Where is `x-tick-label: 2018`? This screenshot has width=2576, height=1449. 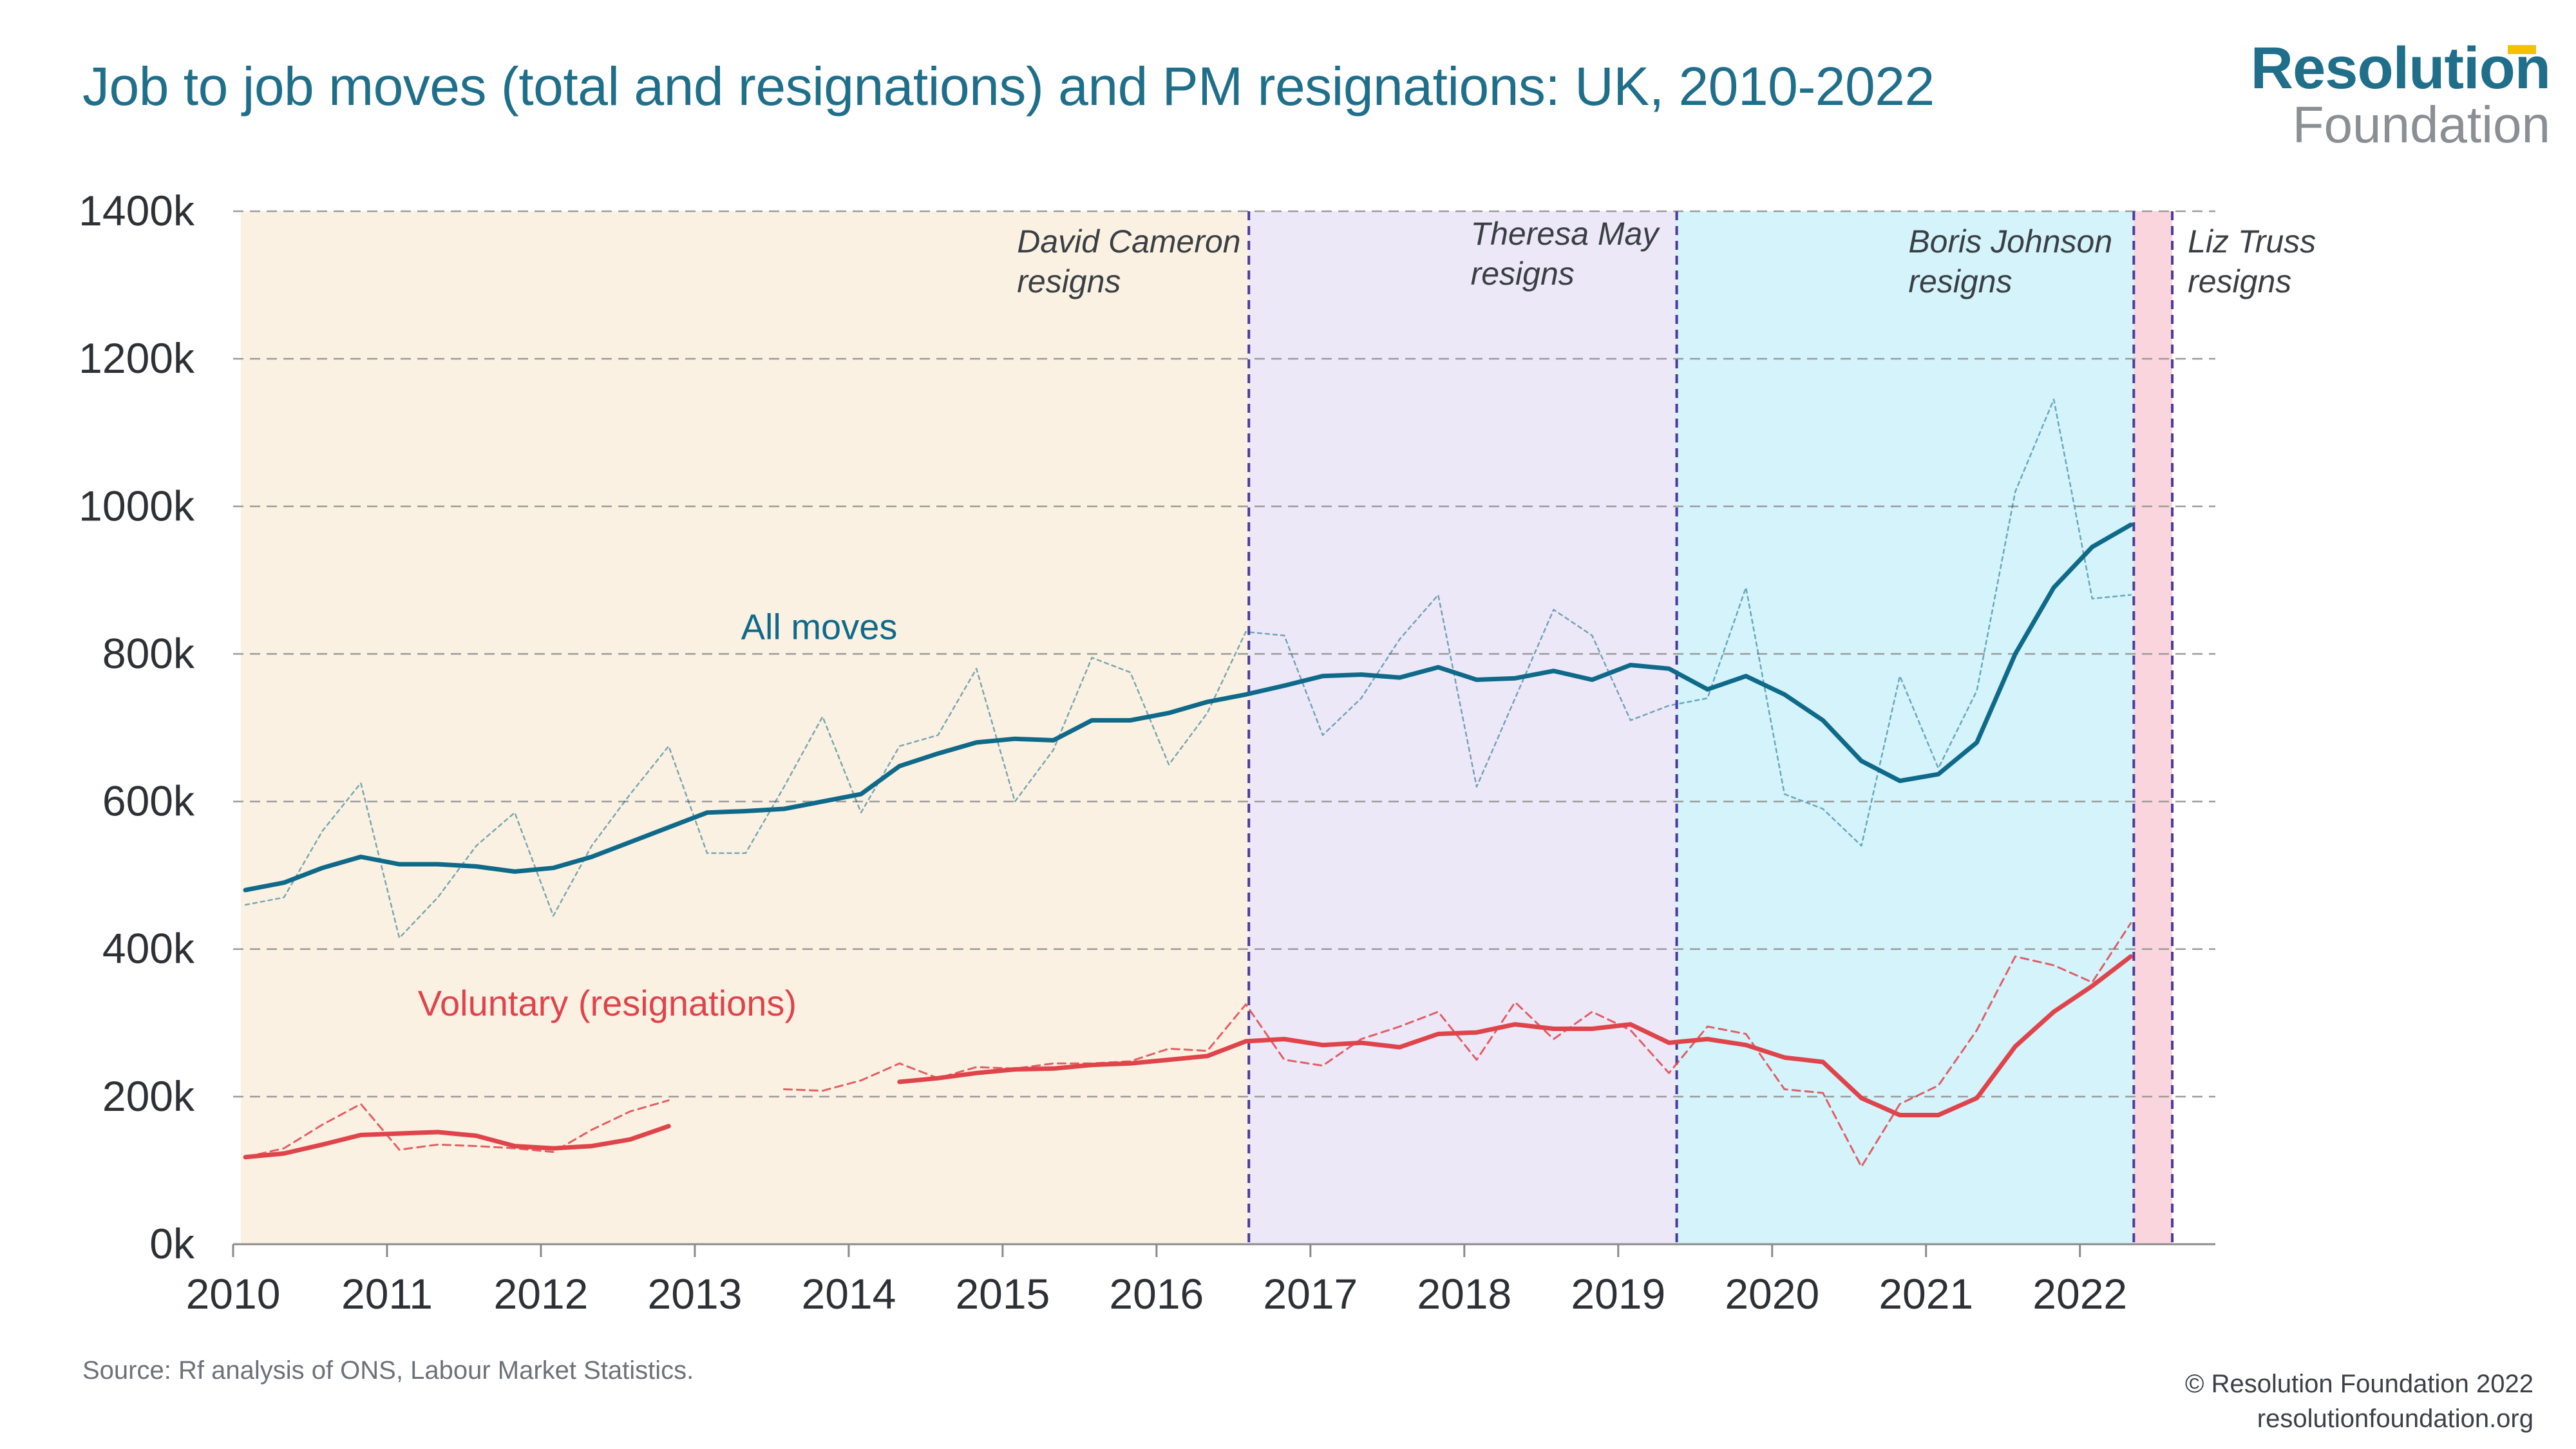 x-tick-label: 2018 is located at coordinates (1464, 1294).